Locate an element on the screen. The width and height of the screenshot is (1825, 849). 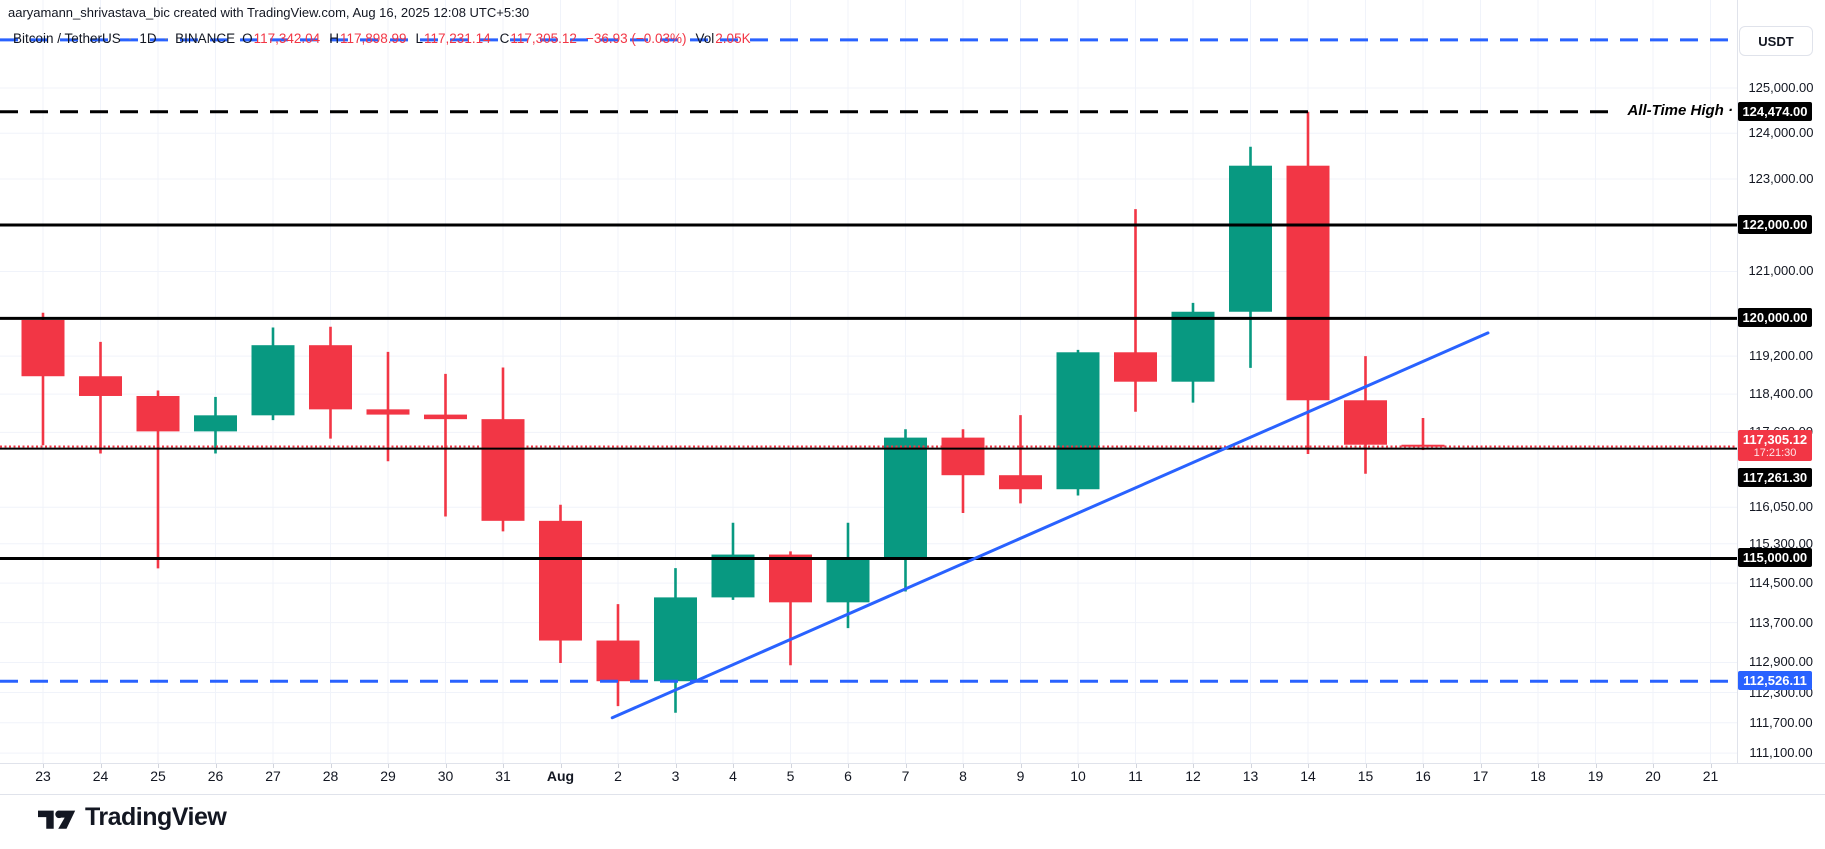
x-axis-label: 13 is located at coordinates (1250, 776).